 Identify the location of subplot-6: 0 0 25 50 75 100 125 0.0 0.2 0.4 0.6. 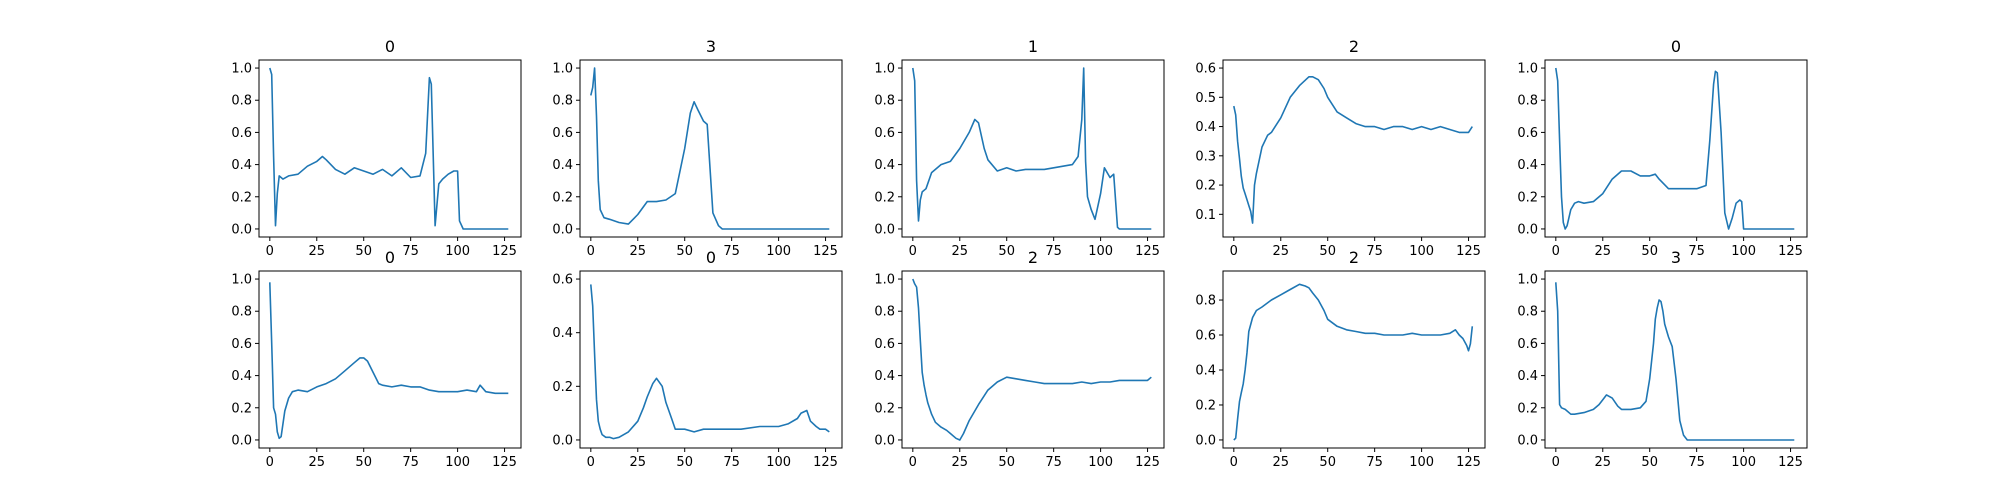
(697, 359).